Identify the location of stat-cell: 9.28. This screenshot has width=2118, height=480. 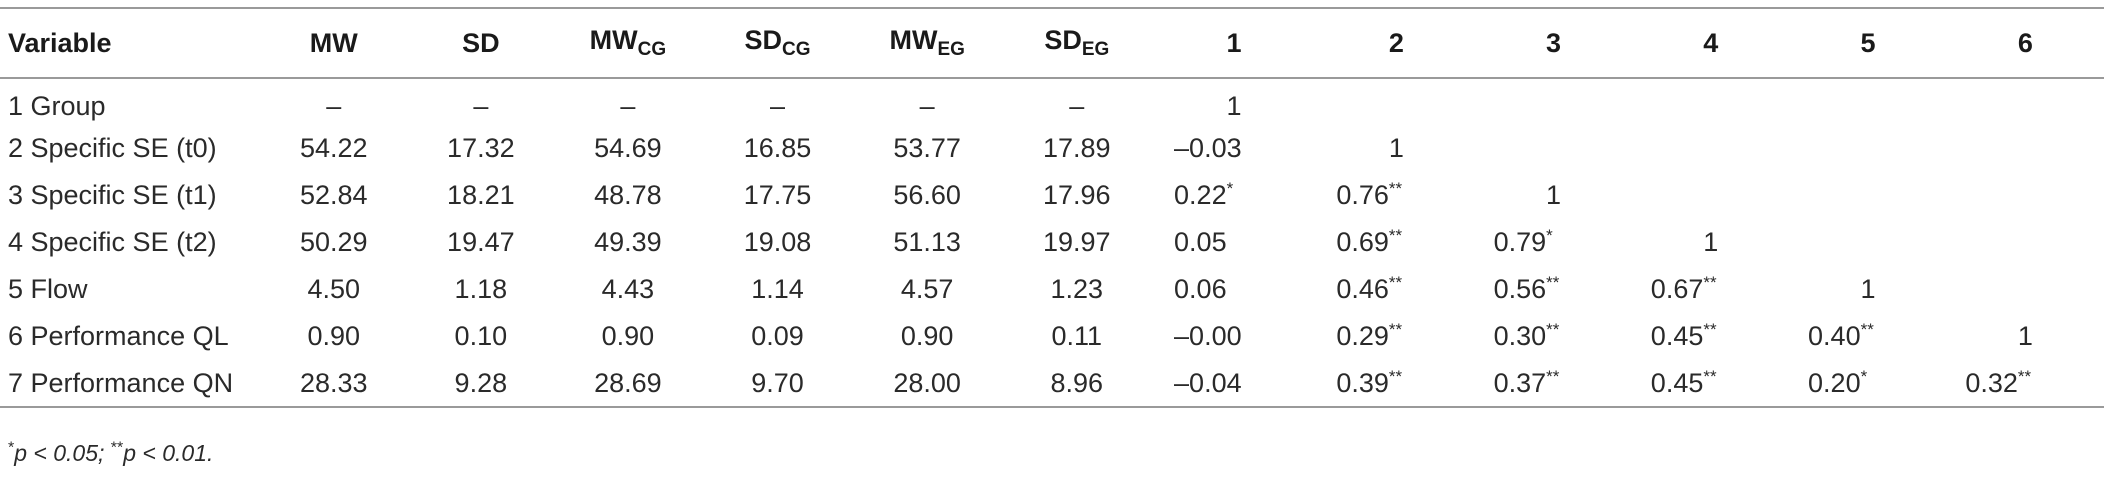
(481, 382).